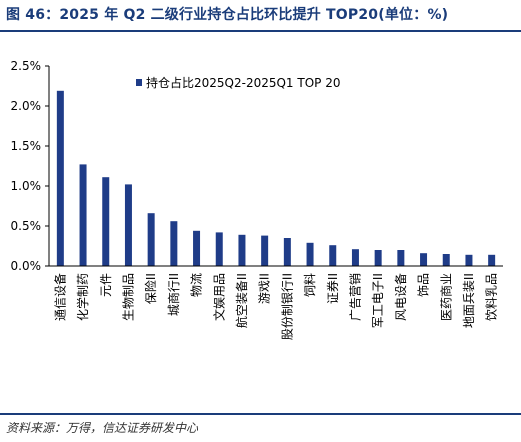 The image size is (521, 442). Describe the element at coordinates (26, 106) in the screenshot. I see `y-tick-label: 2.0%` at that location.